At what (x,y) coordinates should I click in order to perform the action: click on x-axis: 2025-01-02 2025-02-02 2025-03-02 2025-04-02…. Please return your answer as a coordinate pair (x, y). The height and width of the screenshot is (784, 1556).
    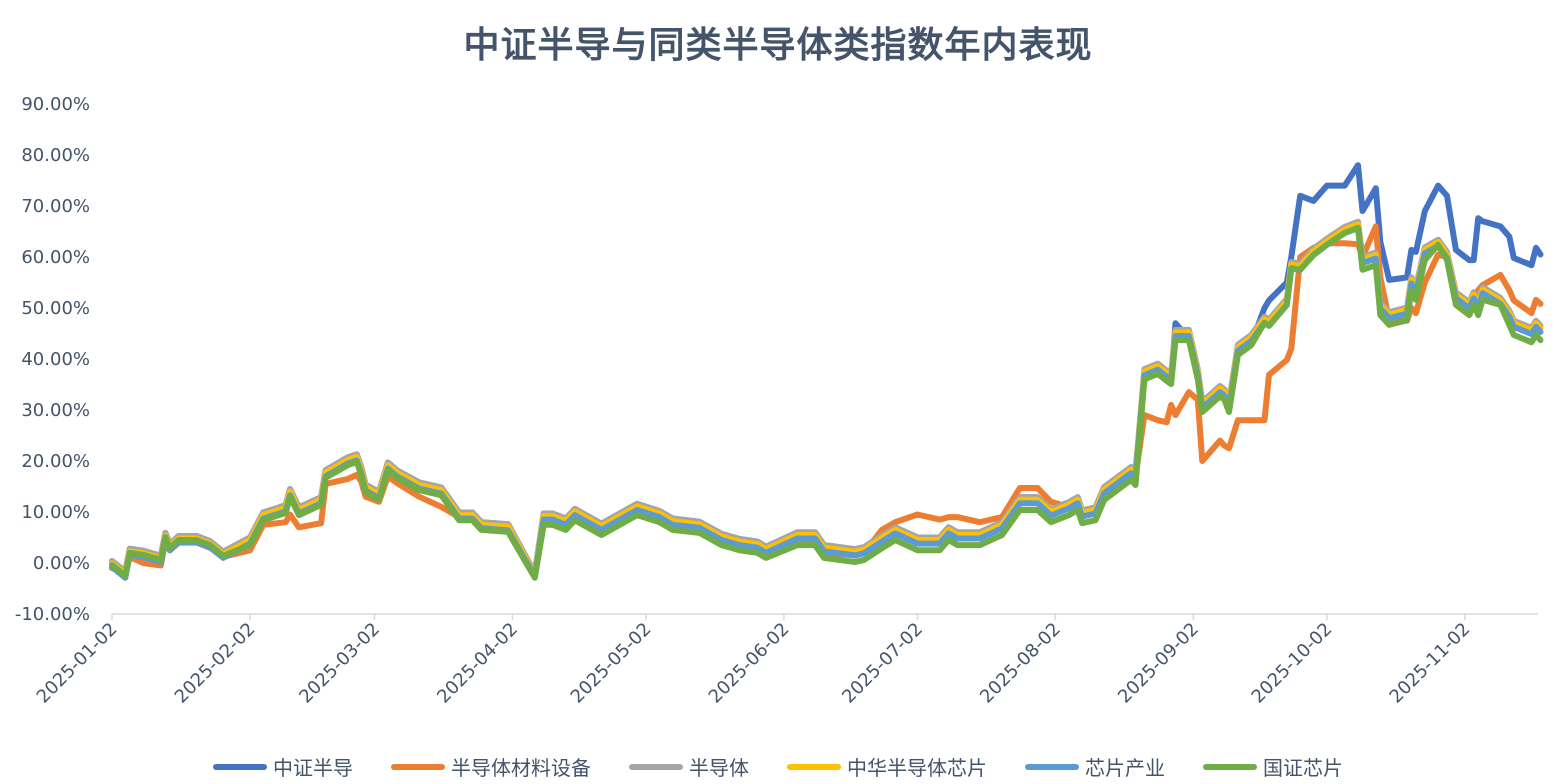
    Looking at the image, I should click on (785, 660).